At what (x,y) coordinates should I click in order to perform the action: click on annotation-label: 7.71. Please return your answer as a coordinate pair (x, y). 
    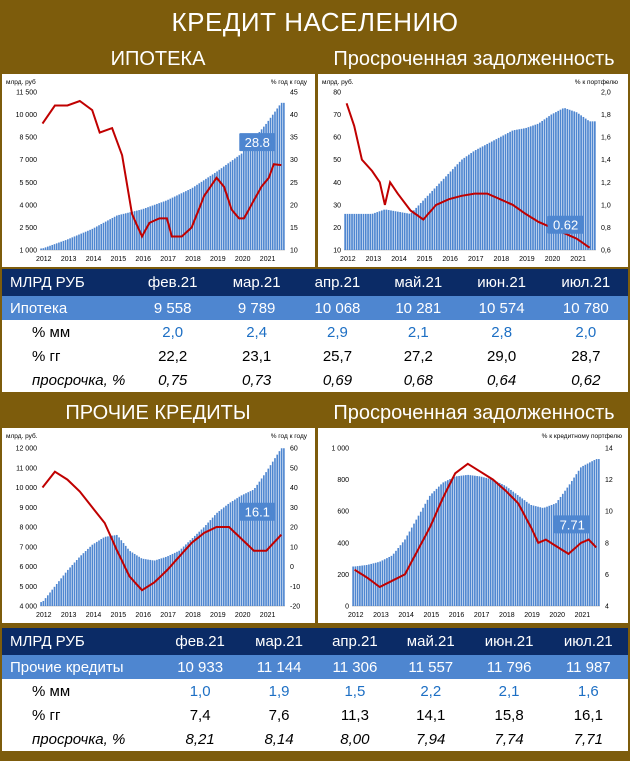
    Looking at the image, I should click on (572, 524).